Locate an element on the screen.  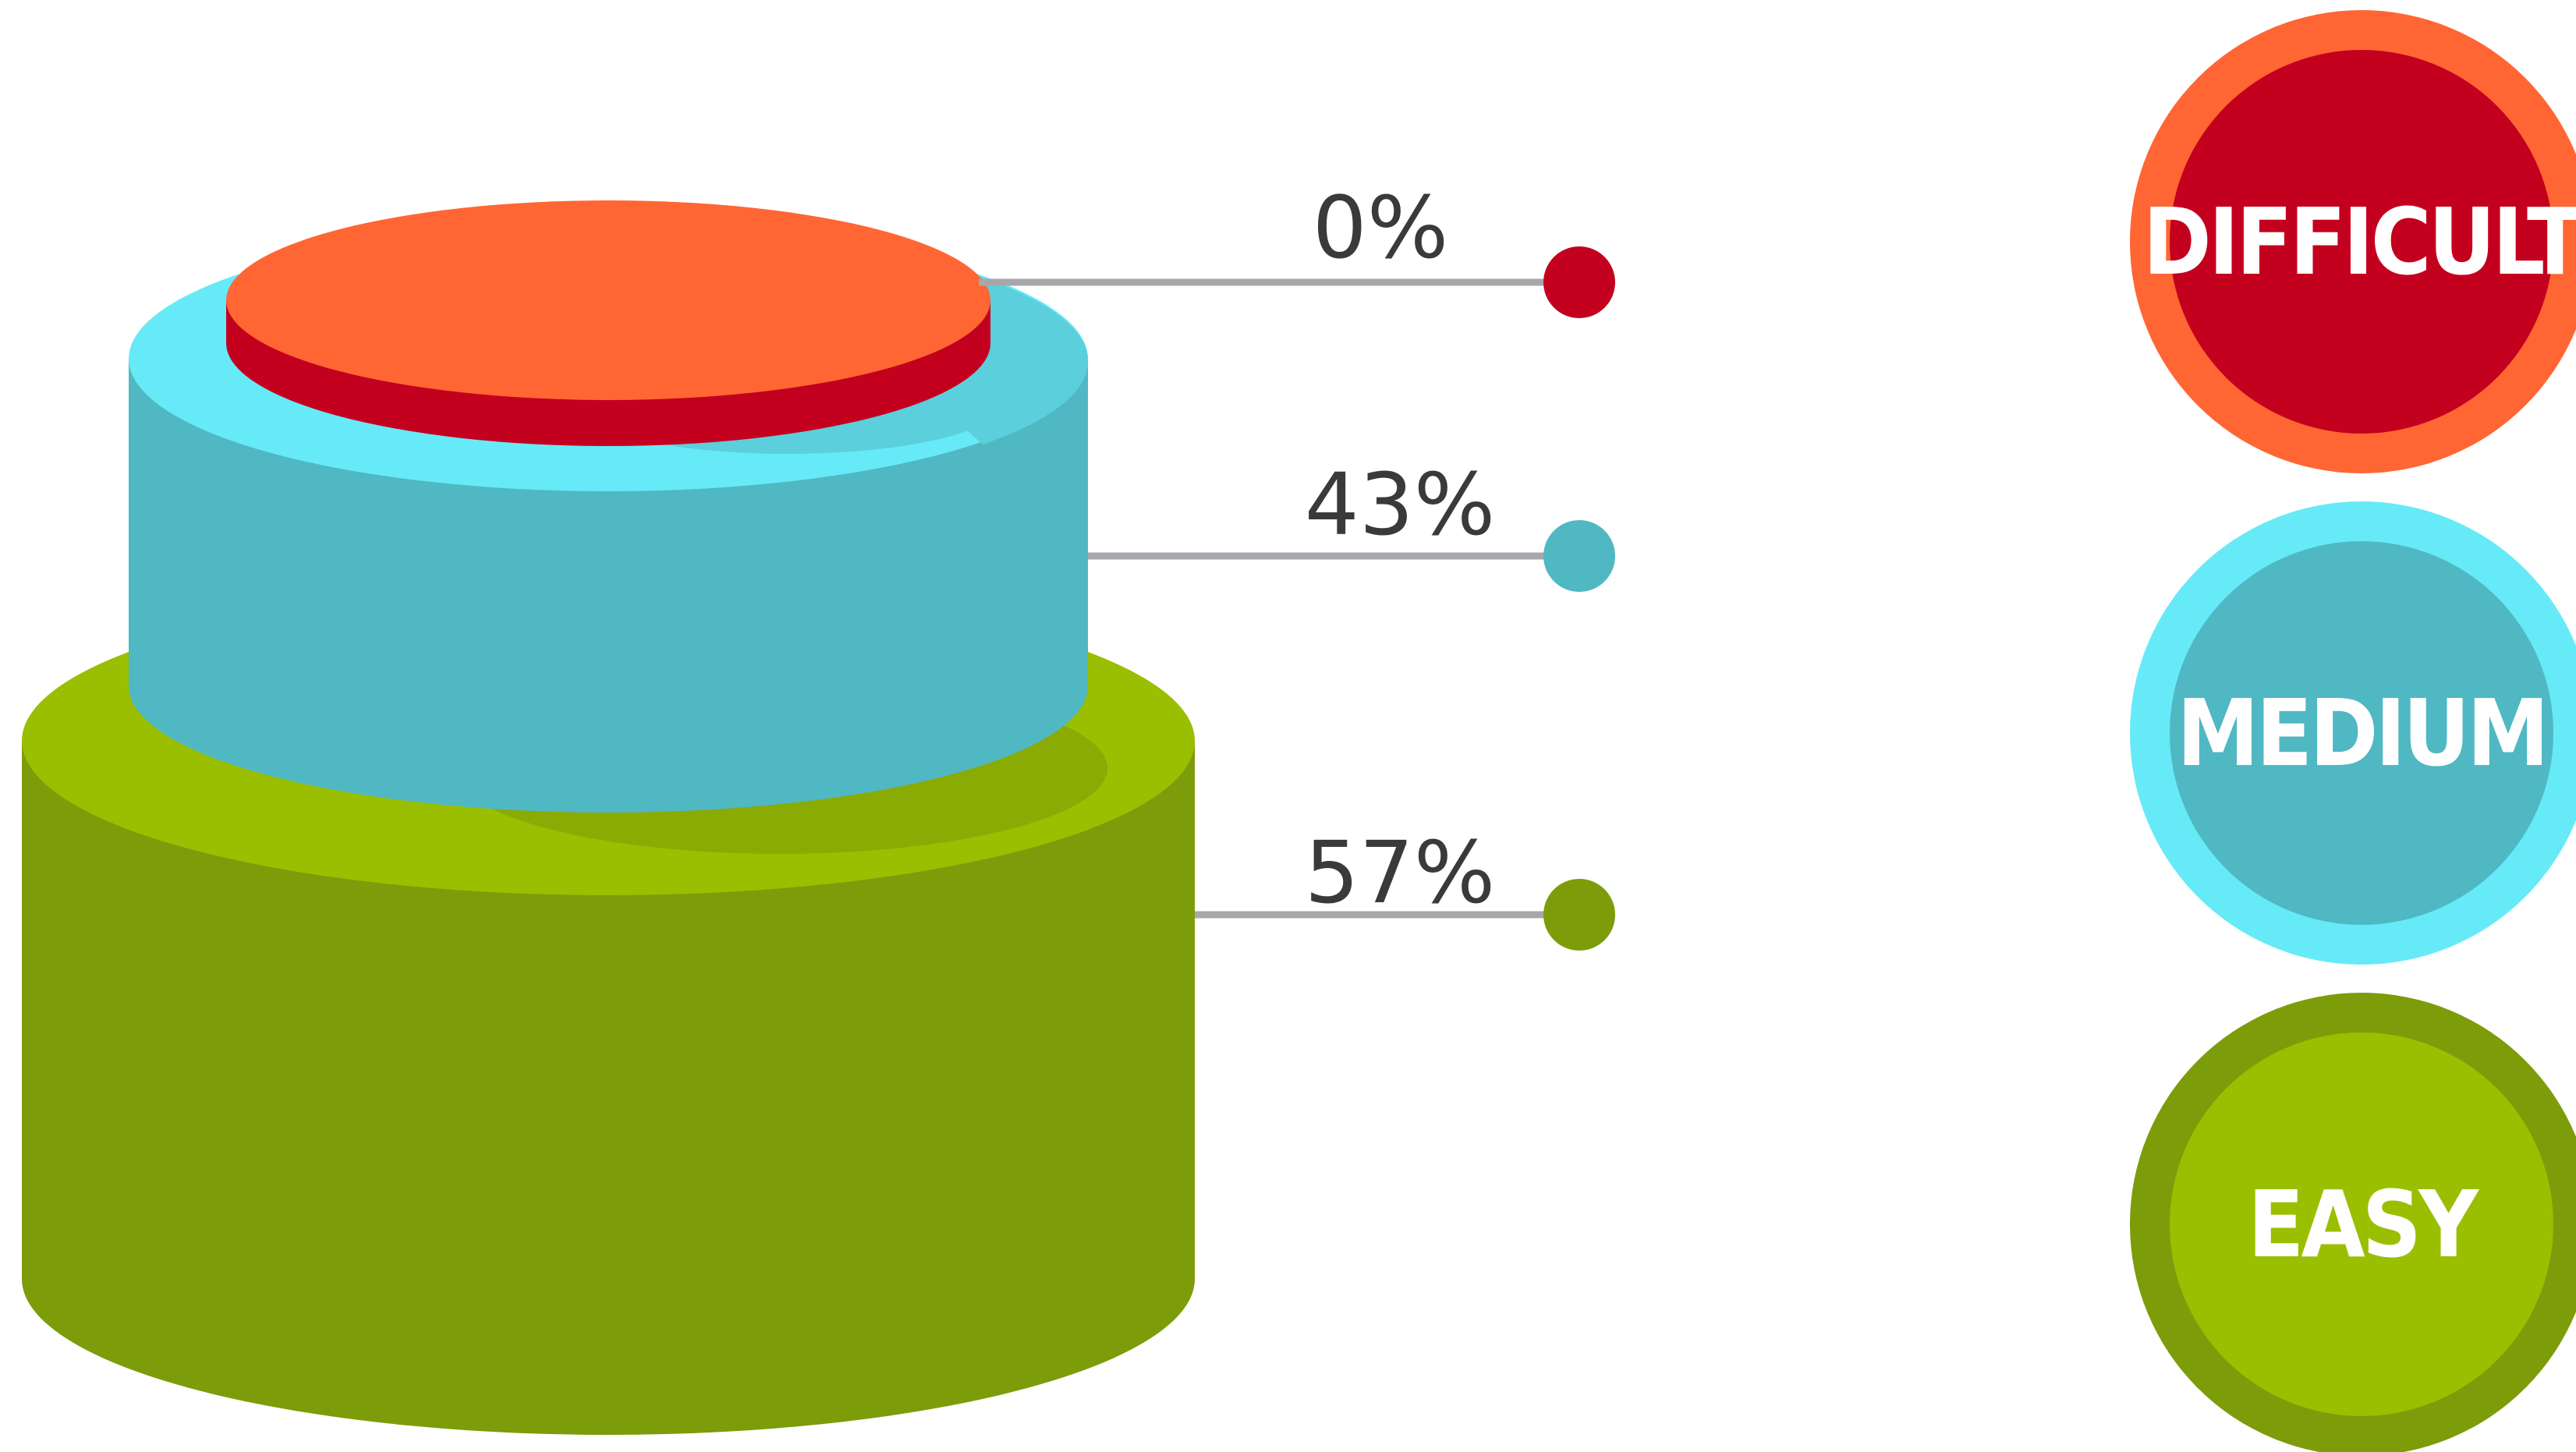
badge-label-medium: MEDIUM is located at coordinates (2361, 733).